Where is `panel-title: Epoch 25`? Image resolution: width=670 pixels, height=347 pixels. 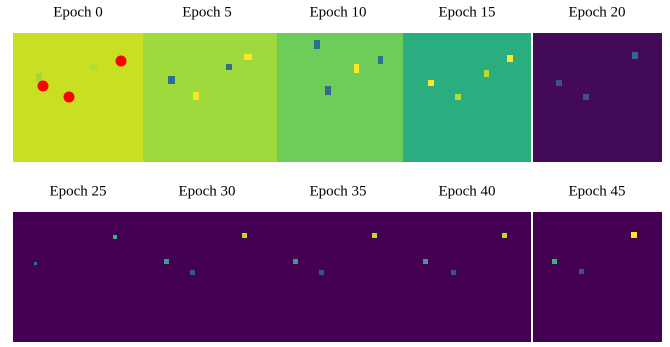 panel-title: Epoch 25 is located at coordinates (77, 191).